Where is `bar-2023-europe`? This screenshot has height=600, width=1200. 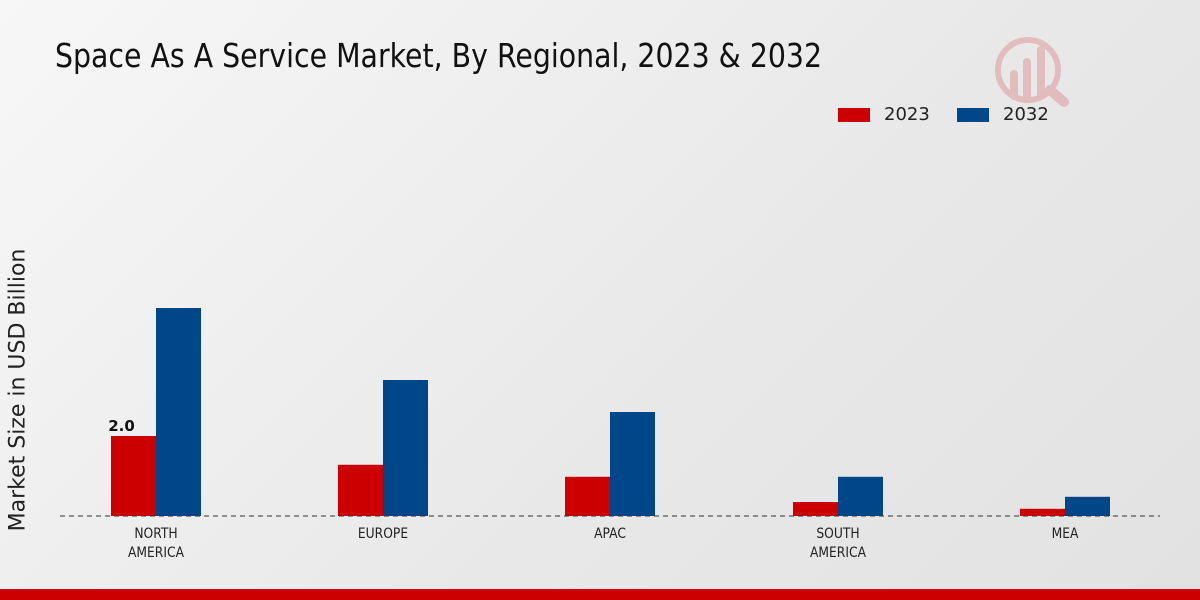
bar-2023-europe is located at coordinates (360, 490).